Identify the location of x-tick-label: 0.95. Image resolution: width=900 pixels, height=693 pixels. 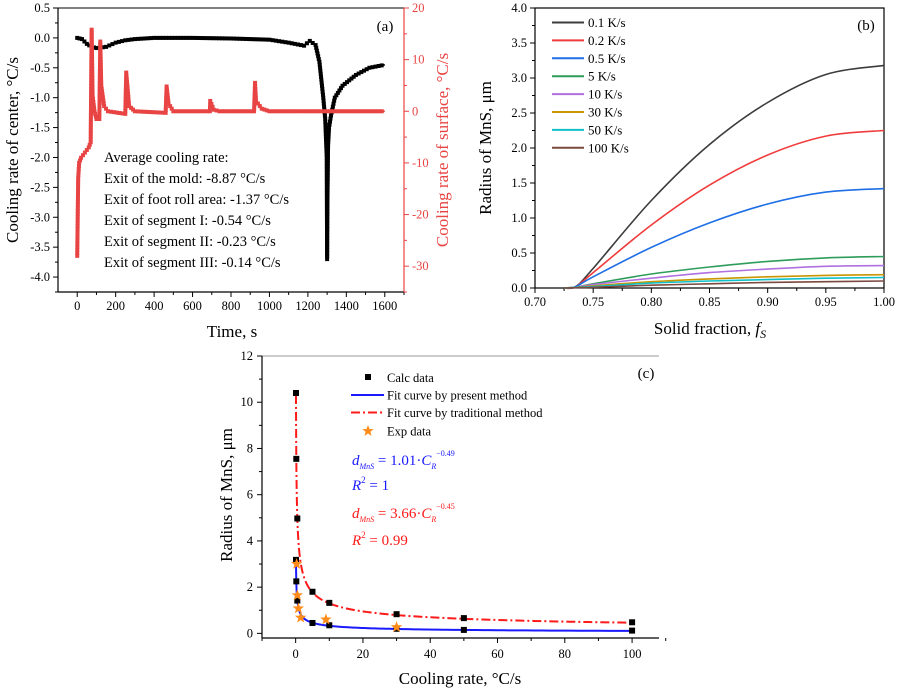
(826, 302).